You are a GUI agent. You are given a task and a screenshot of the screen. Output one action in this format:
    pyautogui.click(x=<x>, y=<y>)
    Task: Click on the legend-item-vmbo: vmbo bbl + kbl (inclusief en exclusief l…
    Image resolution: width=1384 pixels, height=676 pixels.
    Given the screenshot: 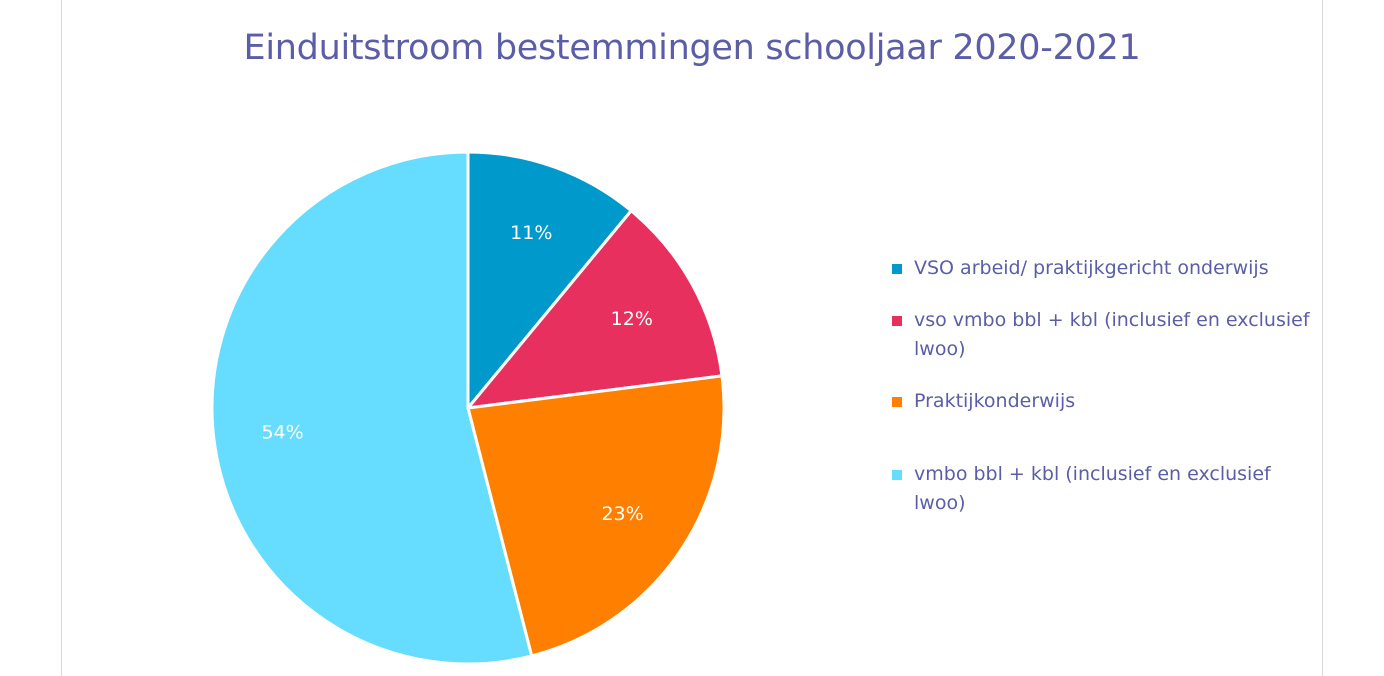 What is the action you would take?
    pyautogui.click(x=1102, y=489)
    